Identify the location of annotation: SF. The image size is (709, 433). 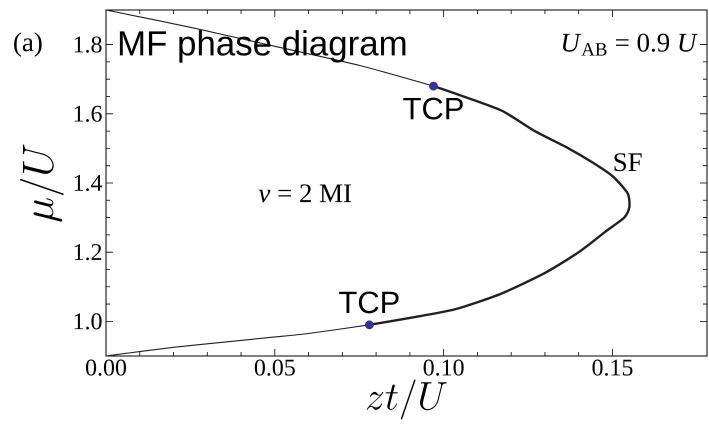
(628, 162).